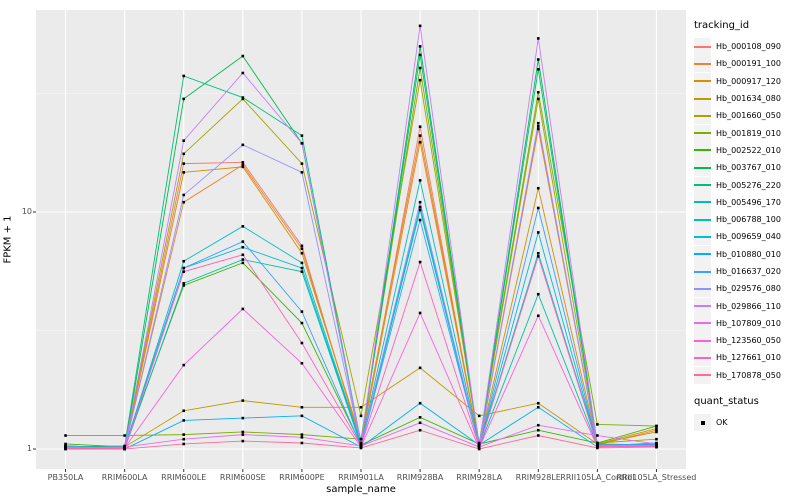 The image size is (800, 500). I want to click on x-tick-label: RRIM600LE, so click(184, 477).